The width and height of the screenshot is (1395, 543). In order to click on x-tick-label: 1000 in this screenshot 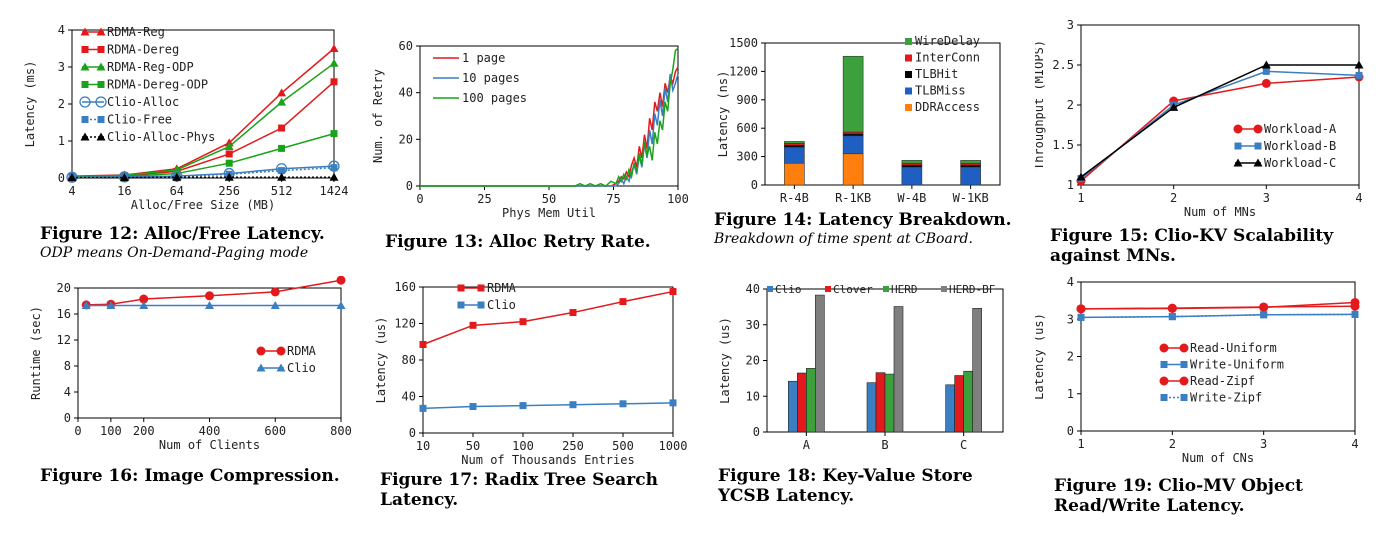, I will do `click(673, 446)`.